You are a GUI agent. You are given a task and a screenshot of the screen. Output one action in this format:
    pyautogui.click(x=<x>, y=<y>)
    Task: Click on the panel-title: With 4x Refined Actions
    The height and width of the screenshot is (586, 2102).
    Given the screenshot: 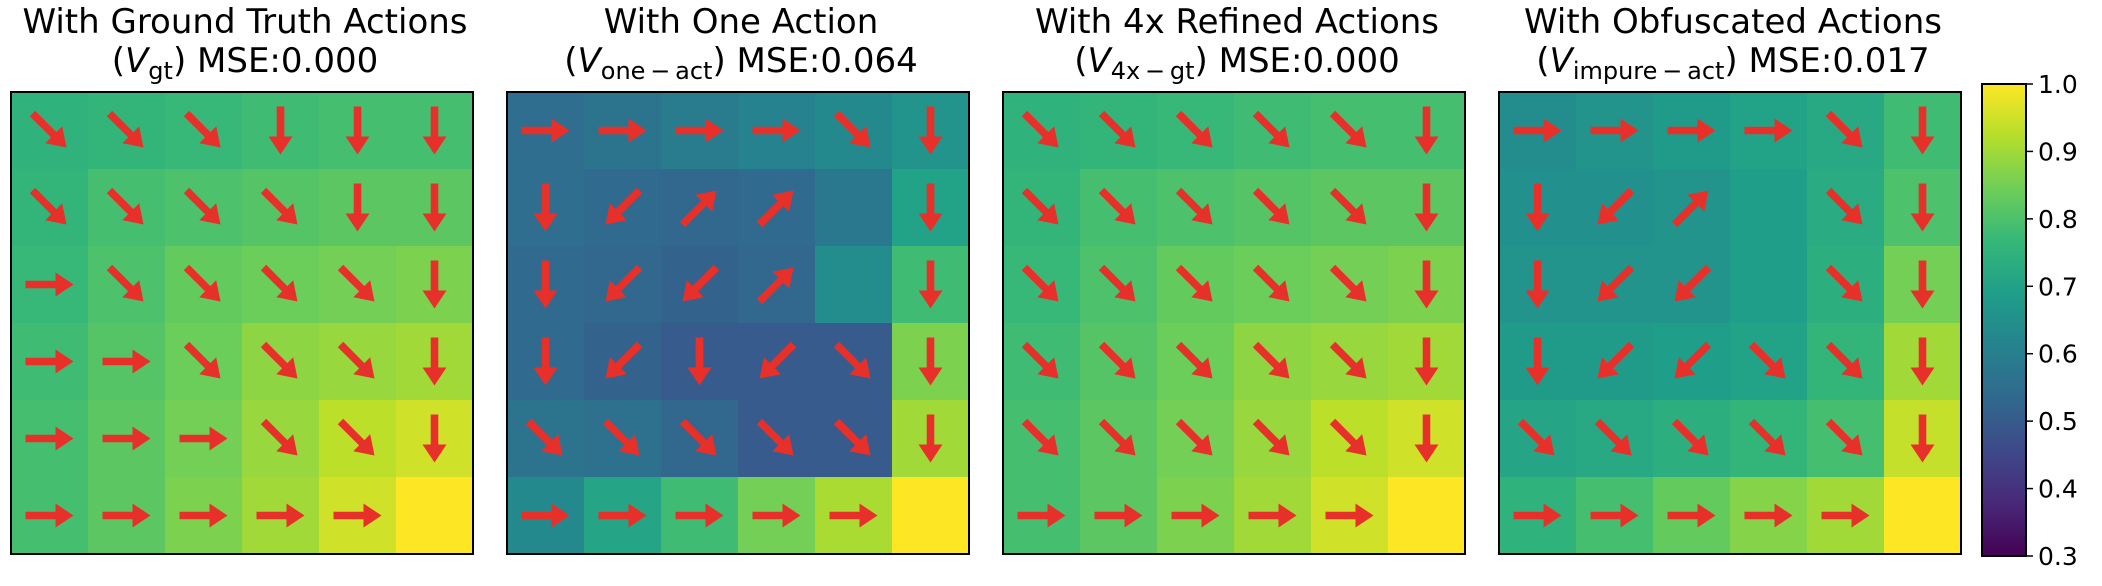 What is the action you would take?
    pyautogui.click(x=1237, y=22)
    